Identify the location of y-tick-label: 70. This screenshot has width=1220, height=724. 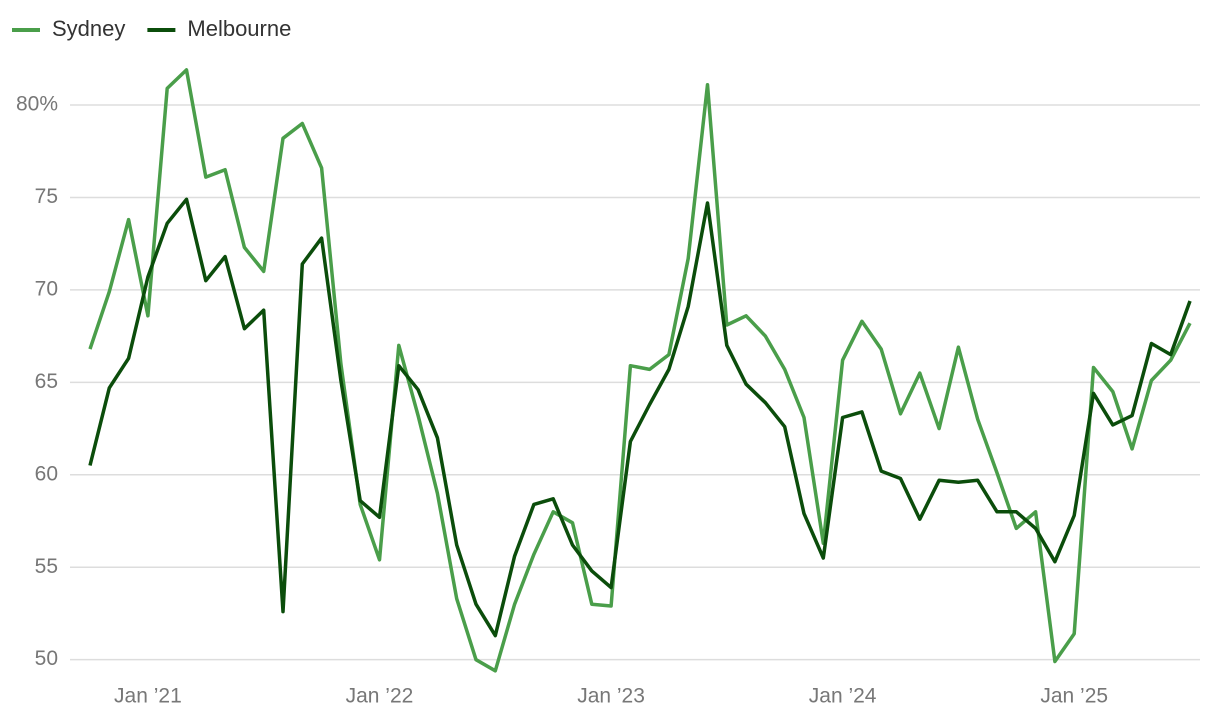
(46, 288).